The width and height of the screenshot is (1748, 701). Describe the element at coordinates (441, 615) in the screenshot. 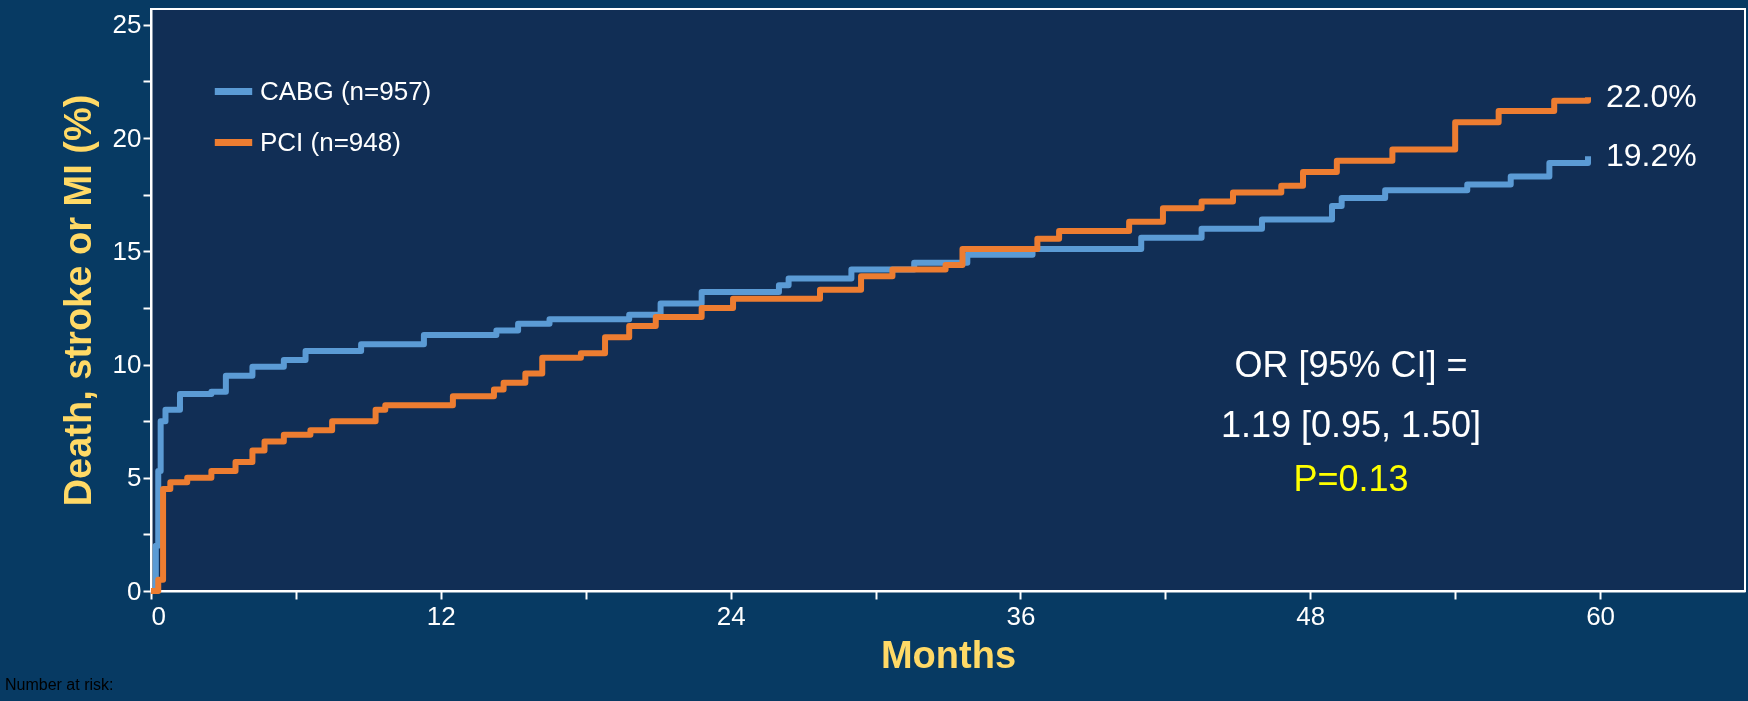

I see `x-tick-label: 12` at that location.